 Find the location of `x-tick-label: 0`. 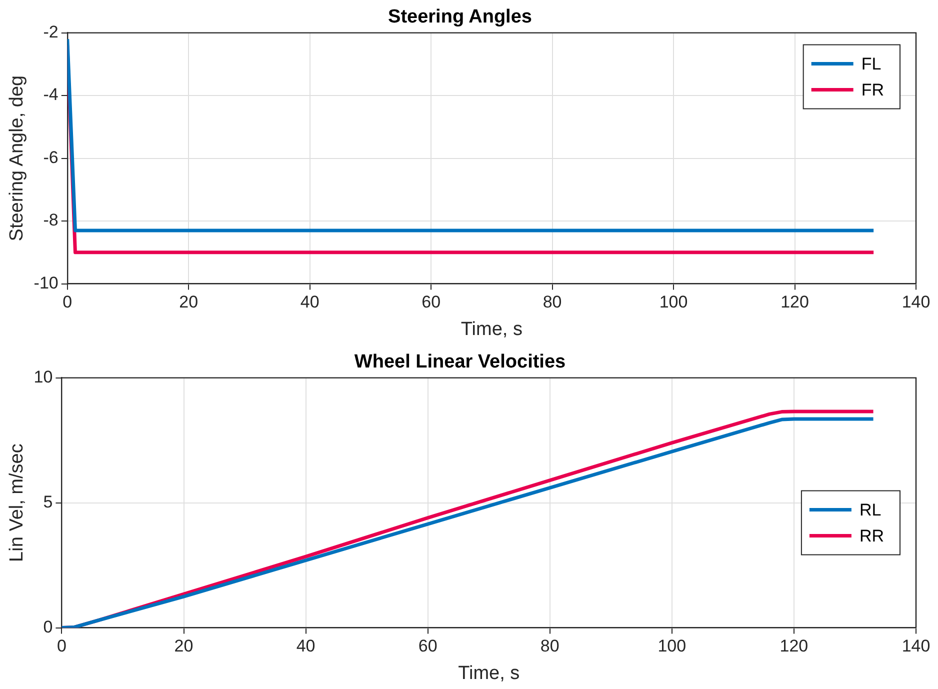

x-tick-label: 0 is located at coordinates (67, 302).